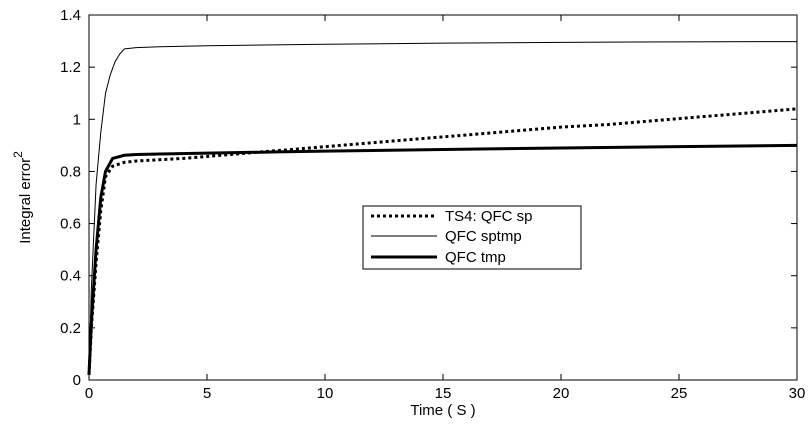  What do you see at coordinates (475, 257) in the screenshot?
I see `legend-label-qfc-tmp: QFC tmp` at bounding box center [475, 257].